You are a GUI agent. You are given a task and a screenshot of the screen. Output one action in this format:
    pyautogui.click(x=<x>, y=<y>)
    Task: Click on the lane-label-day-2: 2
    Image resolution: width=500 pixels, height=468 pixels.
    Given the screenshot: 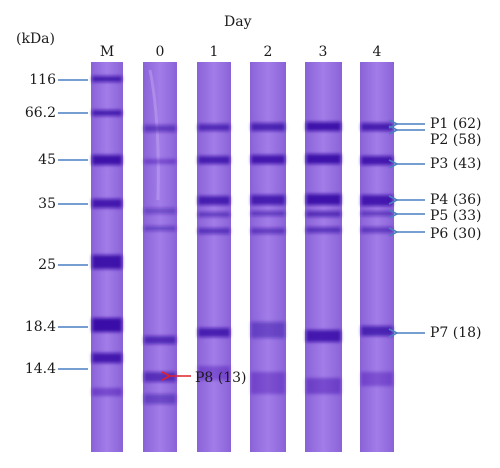 What is the action you would take?
    pyautogui.click(x=268, y=52)
    